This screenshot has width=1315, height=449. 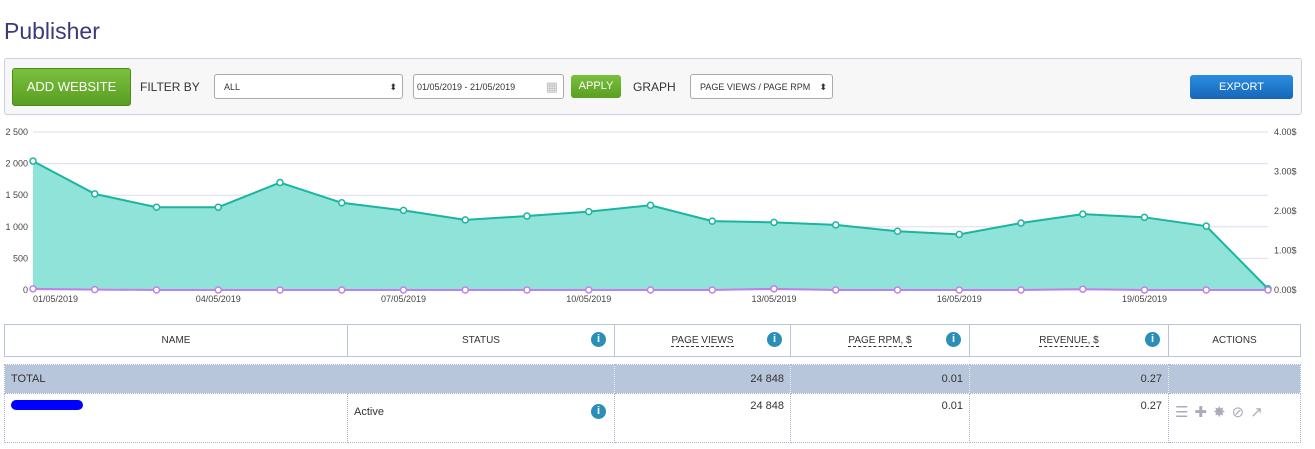 I want to click on date-range-input: 01/05/2019 - 21/05/2019 ▦, so click(x=488, y=86).